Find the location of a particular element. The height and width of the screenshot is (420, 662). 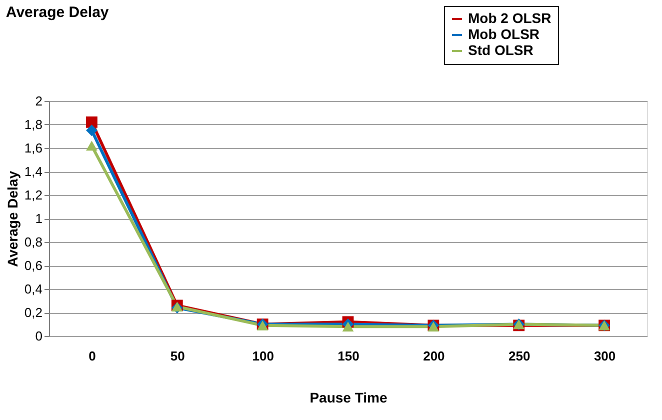

y-tick-label: 1 is located at coordinates (38, 218).